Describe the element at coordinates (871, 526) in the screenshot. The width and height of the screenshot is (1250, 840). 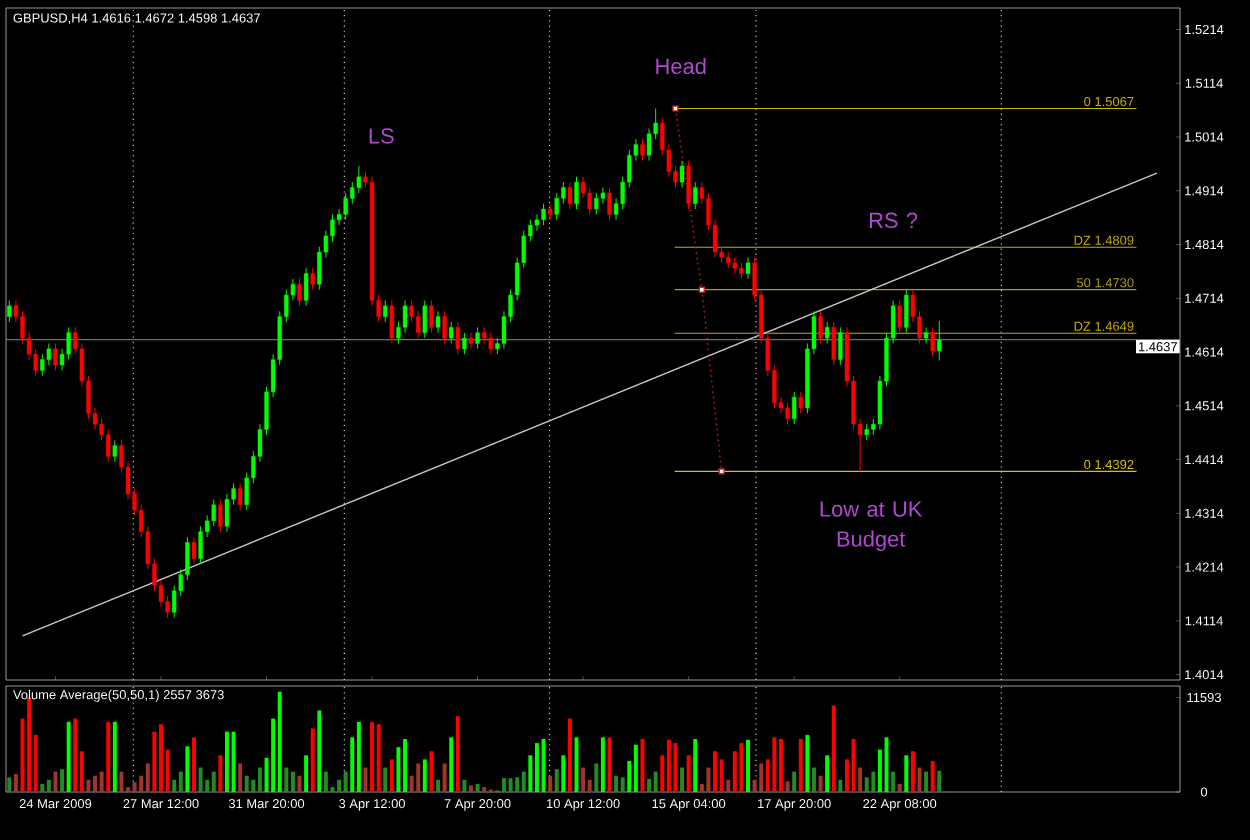
I see `annotation: Low at UK Budget` at that location.